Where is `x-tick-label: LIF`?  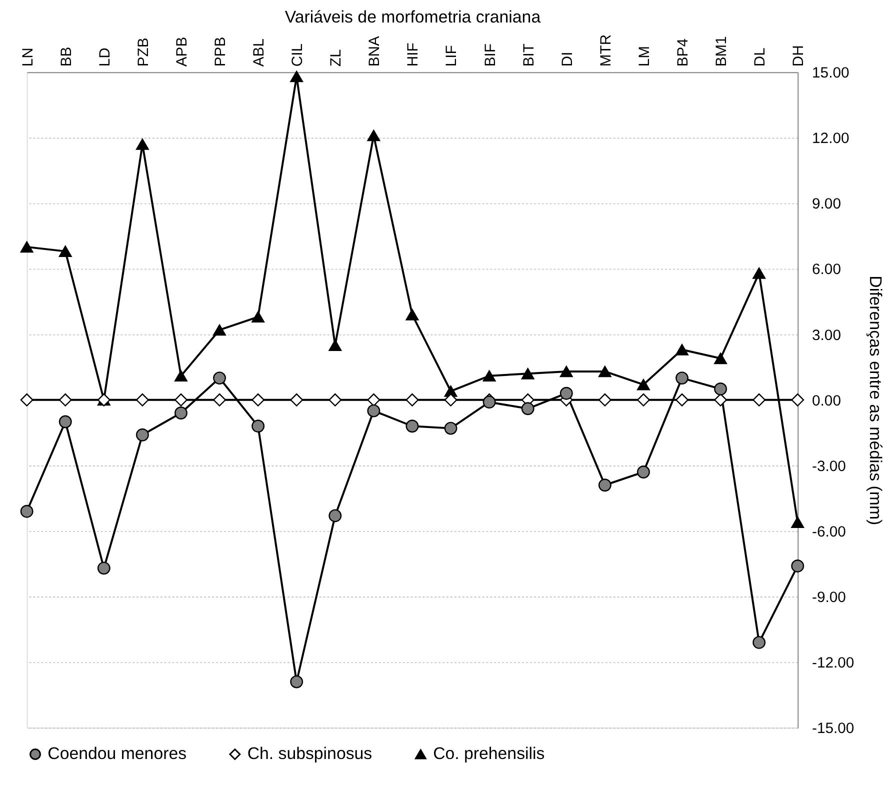 x-tick-label: LIF is located at coordinates (452, 56).